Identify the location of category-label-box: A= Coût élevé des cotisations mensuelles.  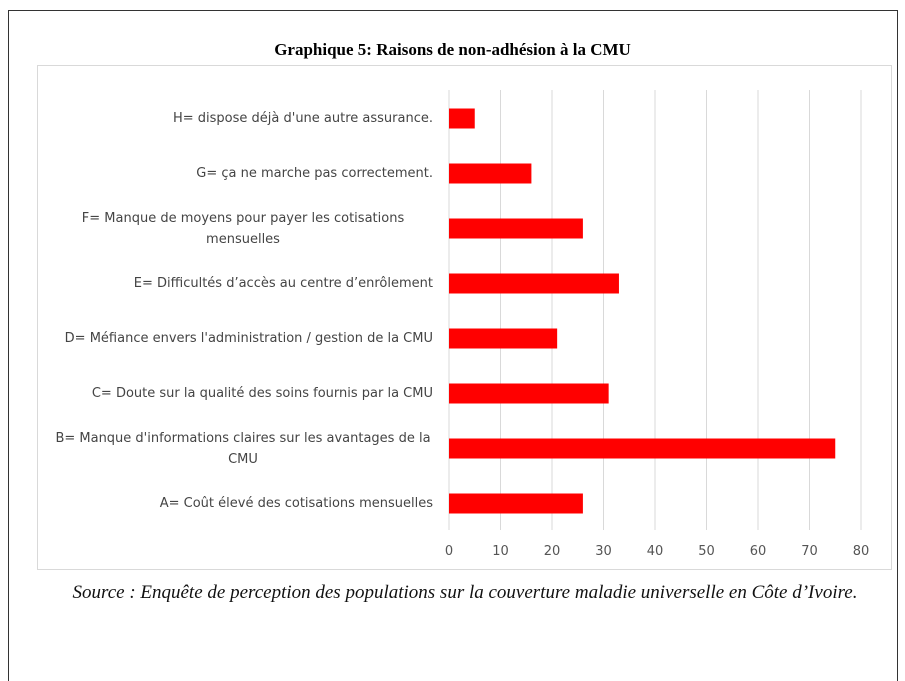
(236, 504).